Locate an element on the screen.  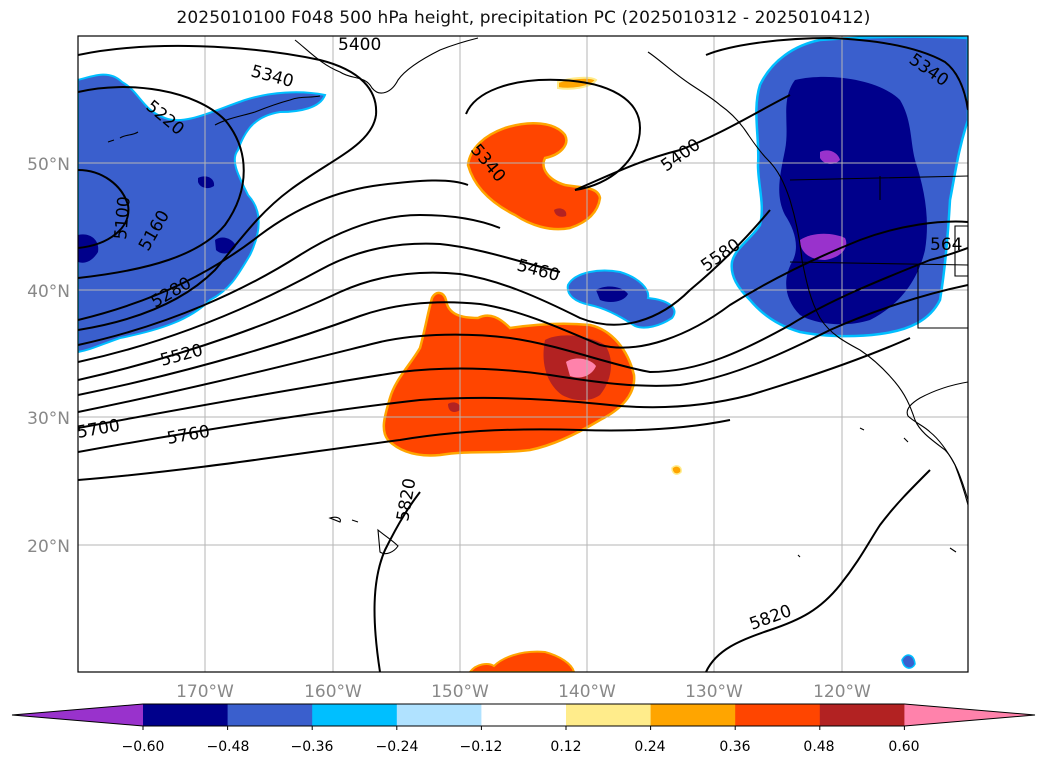
lon-label: 140°W is located at coordinates (587, 692).